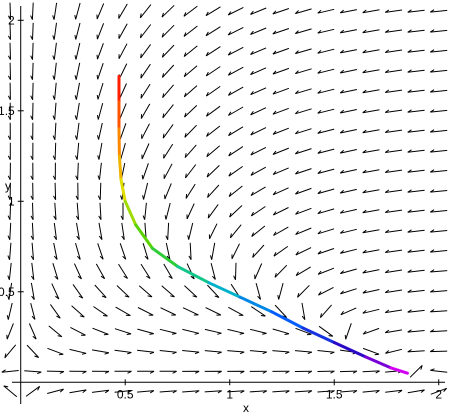 The image size is (449, 419). I want to click on x-tick-label: 2, so click(438, 394).